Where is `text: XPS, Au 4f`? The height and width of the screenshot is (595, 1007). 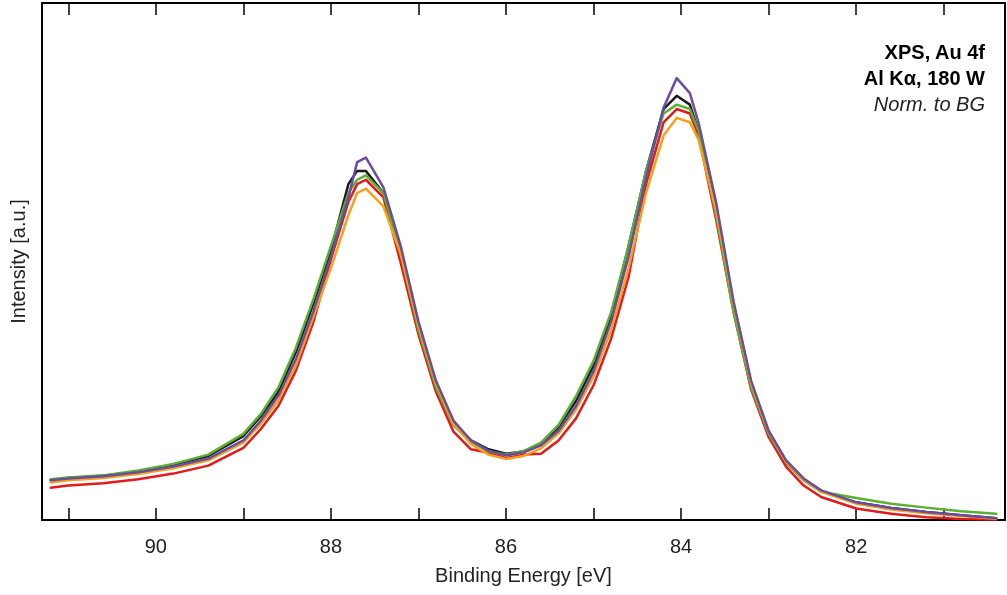 text: XPS, Au 4f is located at coordinates (935, 52).